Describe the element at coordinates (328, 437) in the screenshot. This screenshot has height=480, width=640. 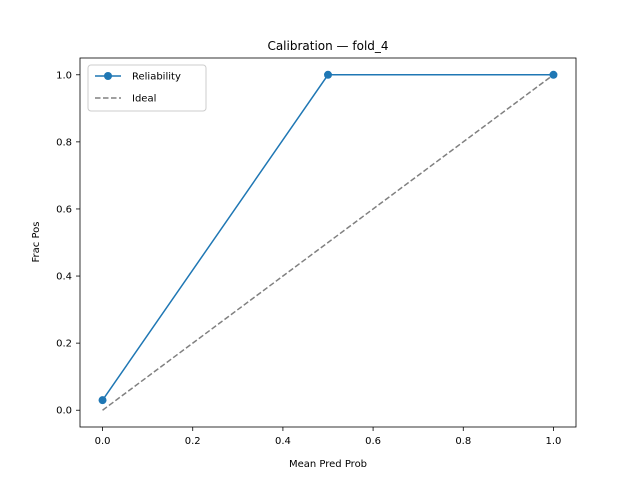
I see `x-axis-ticks: 0.0 0.2 0.4 0.6 0.8 1.0` at that location.